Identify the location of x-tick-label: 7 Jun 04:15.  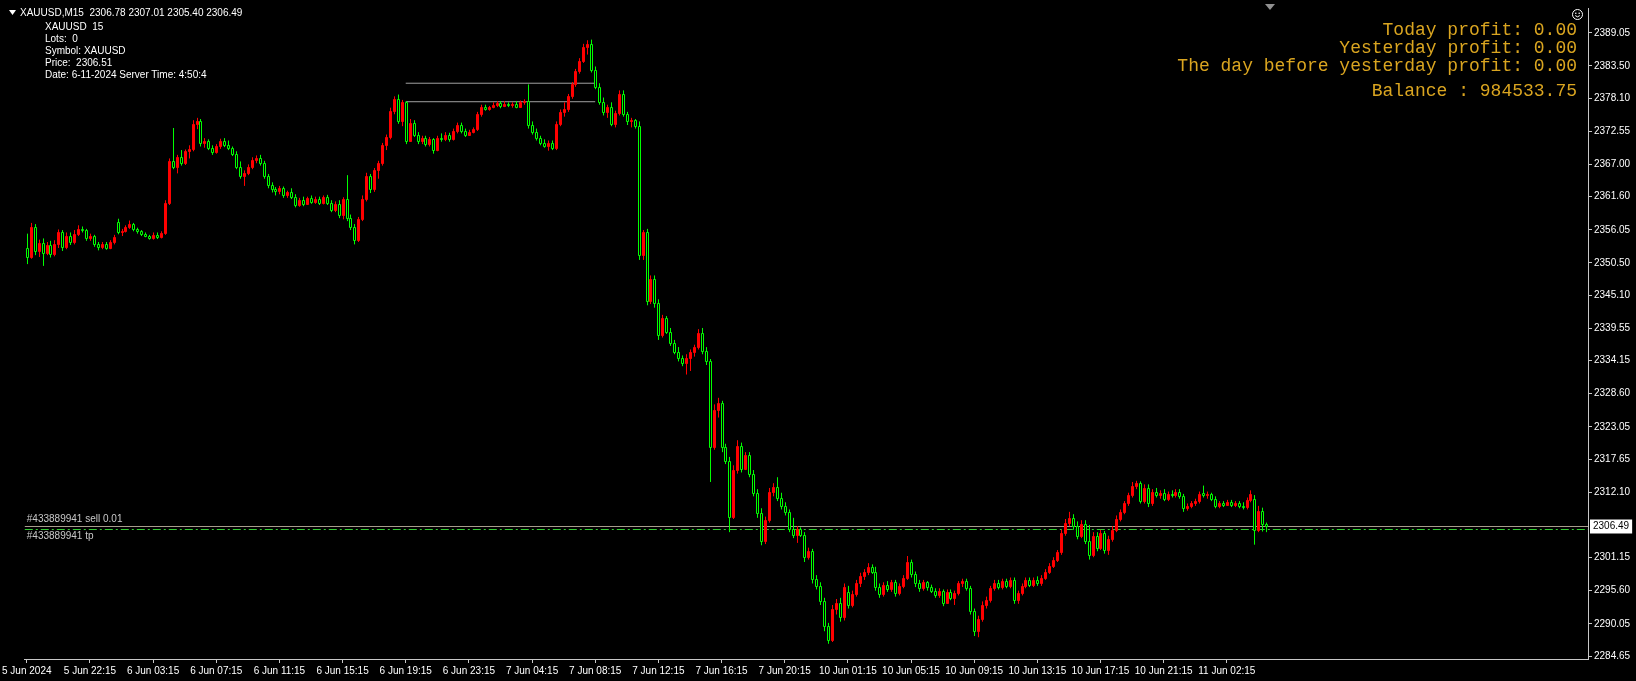
(532, 670).